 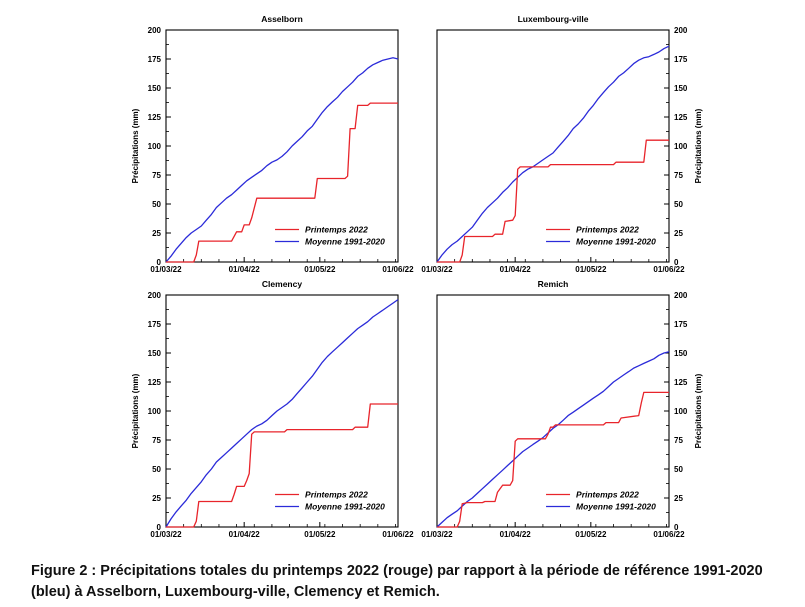 What do you see at coordinates (553, 19) in the screenshot?
I see `chart-title: Luxembourg-ville` at bounding box center [553, 19].